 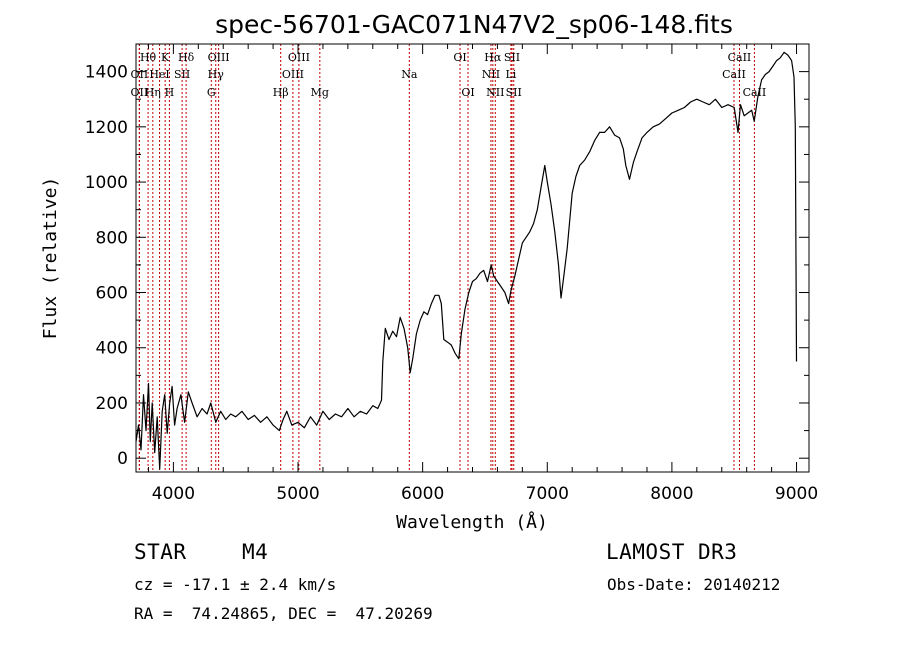 What do you see at coordinates (409, 74) in the screenshot?
I see `spectral-line-label: Na` at bounding box center [409, 74].